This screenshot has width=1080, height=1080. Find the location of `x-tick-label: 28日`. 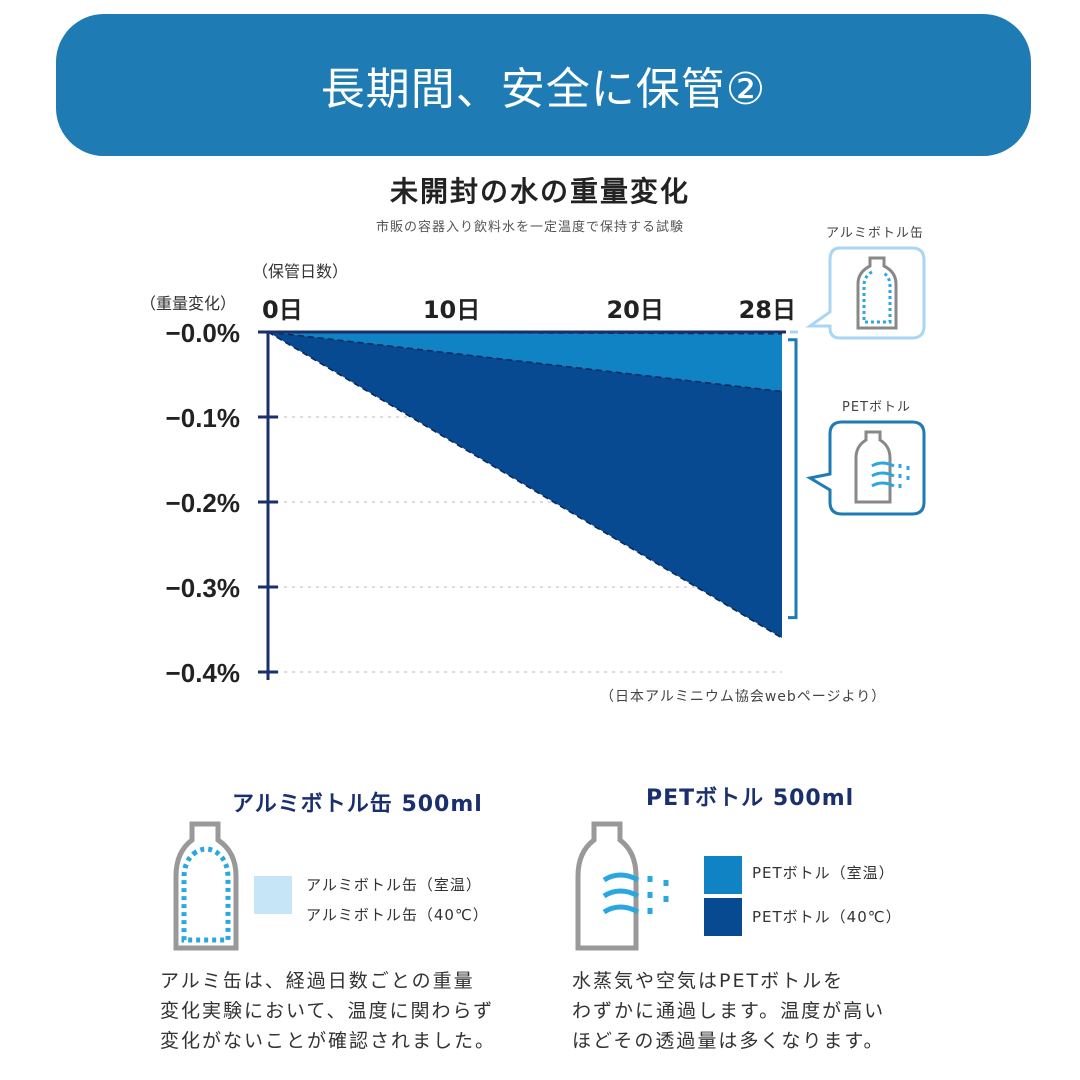

x-tick-label: 28日 is located at coordinates (767, 310).